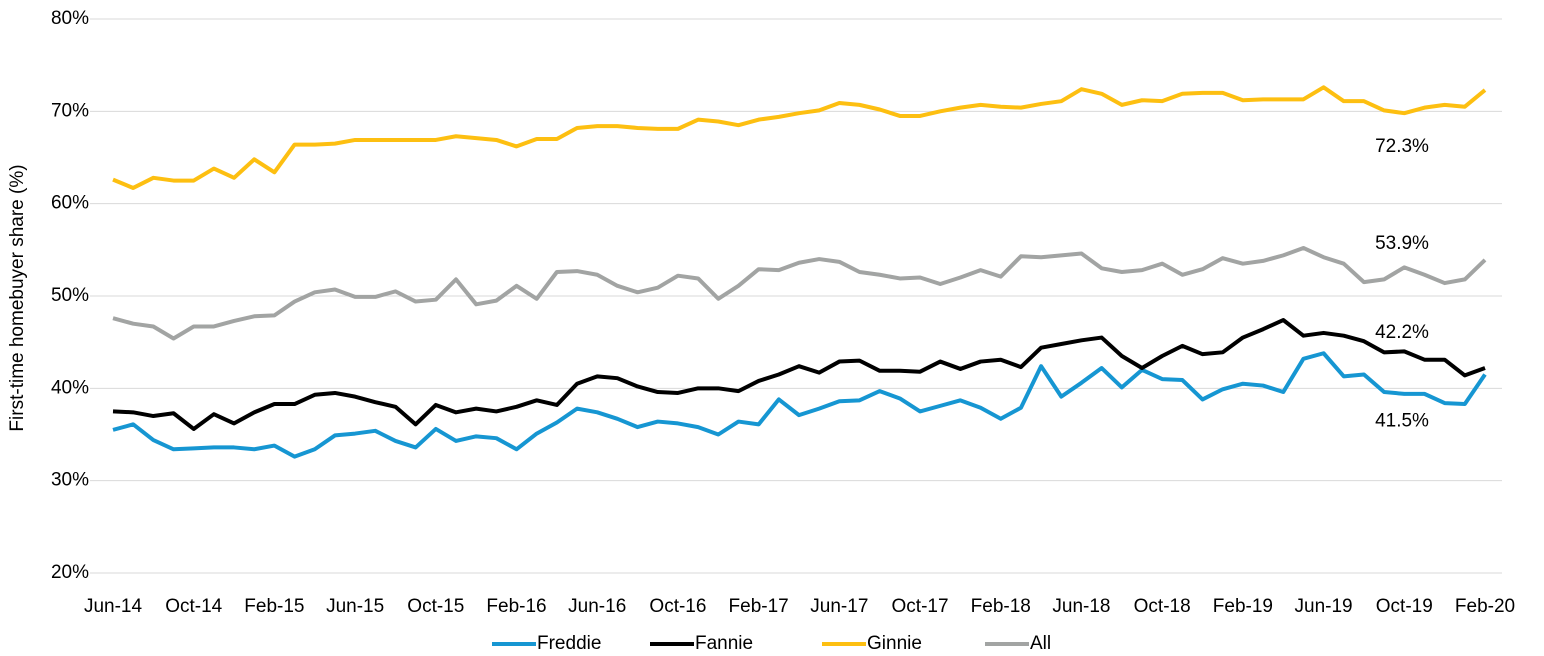  Describe the element at coordinates (1402, 420) in the screenshot. I see `data-label: 41.5%` at that location.